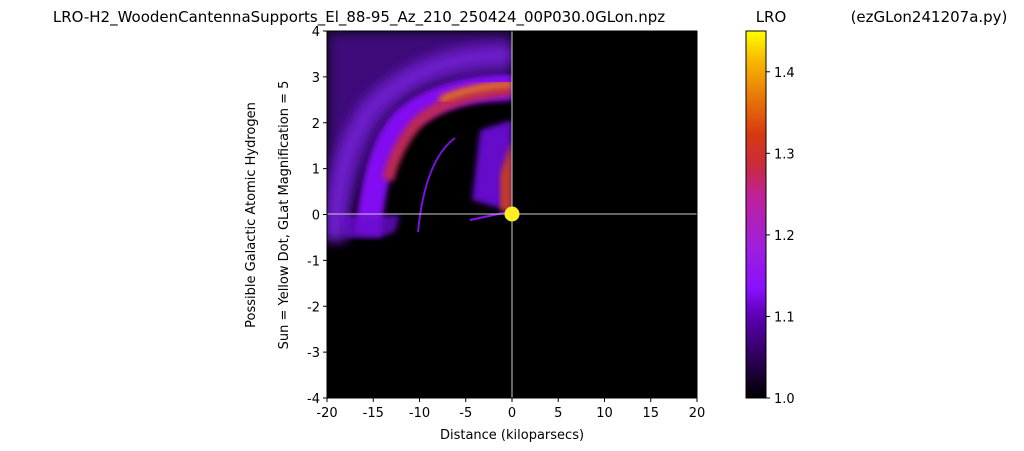  Describe the element at coordinates (784, 317) in the screenshot. I see `colorbar-tick-label: 1.1` at that location.